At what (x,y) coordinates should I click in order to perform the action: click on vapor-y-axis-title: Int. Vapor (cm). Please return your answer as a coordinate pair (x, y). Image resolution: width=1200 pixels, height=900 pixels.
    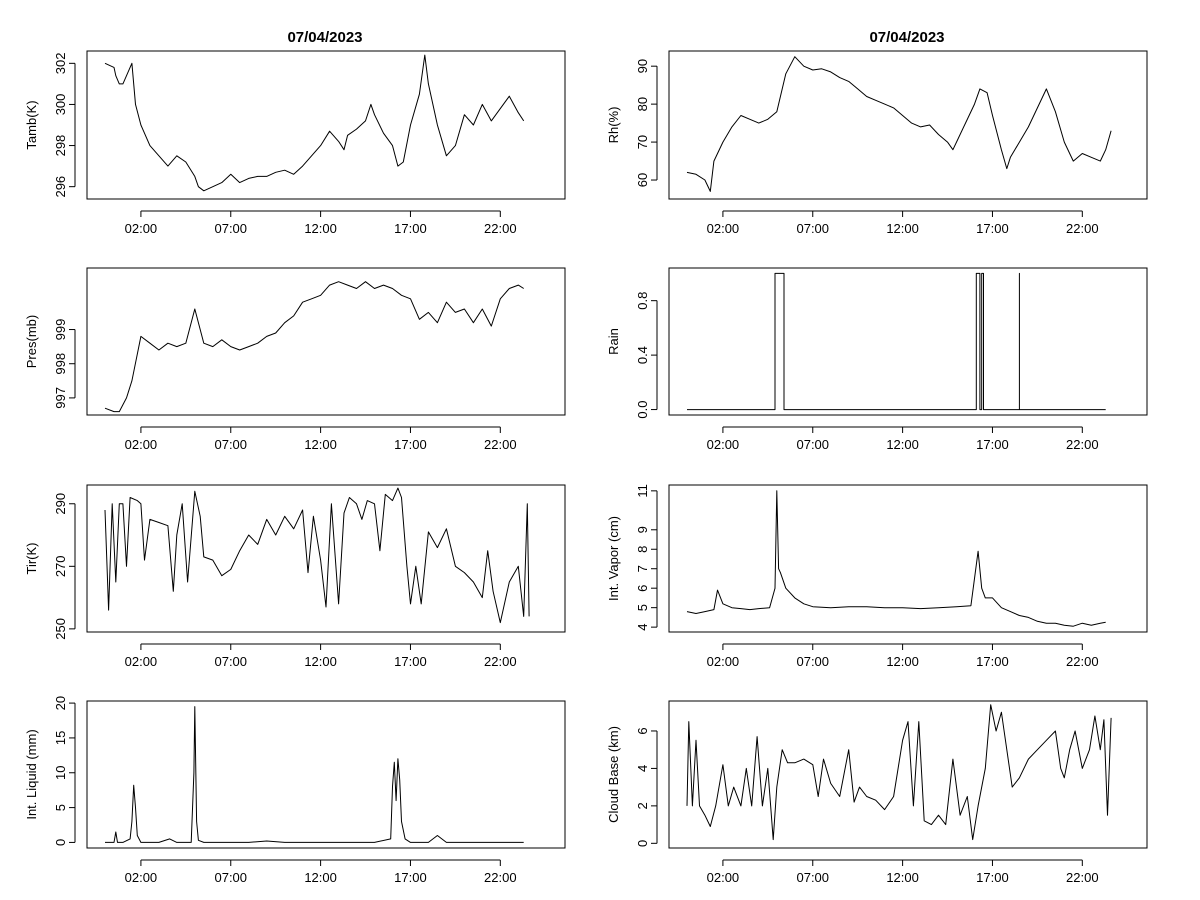
    Looking at the image, I should click on (613, 558).